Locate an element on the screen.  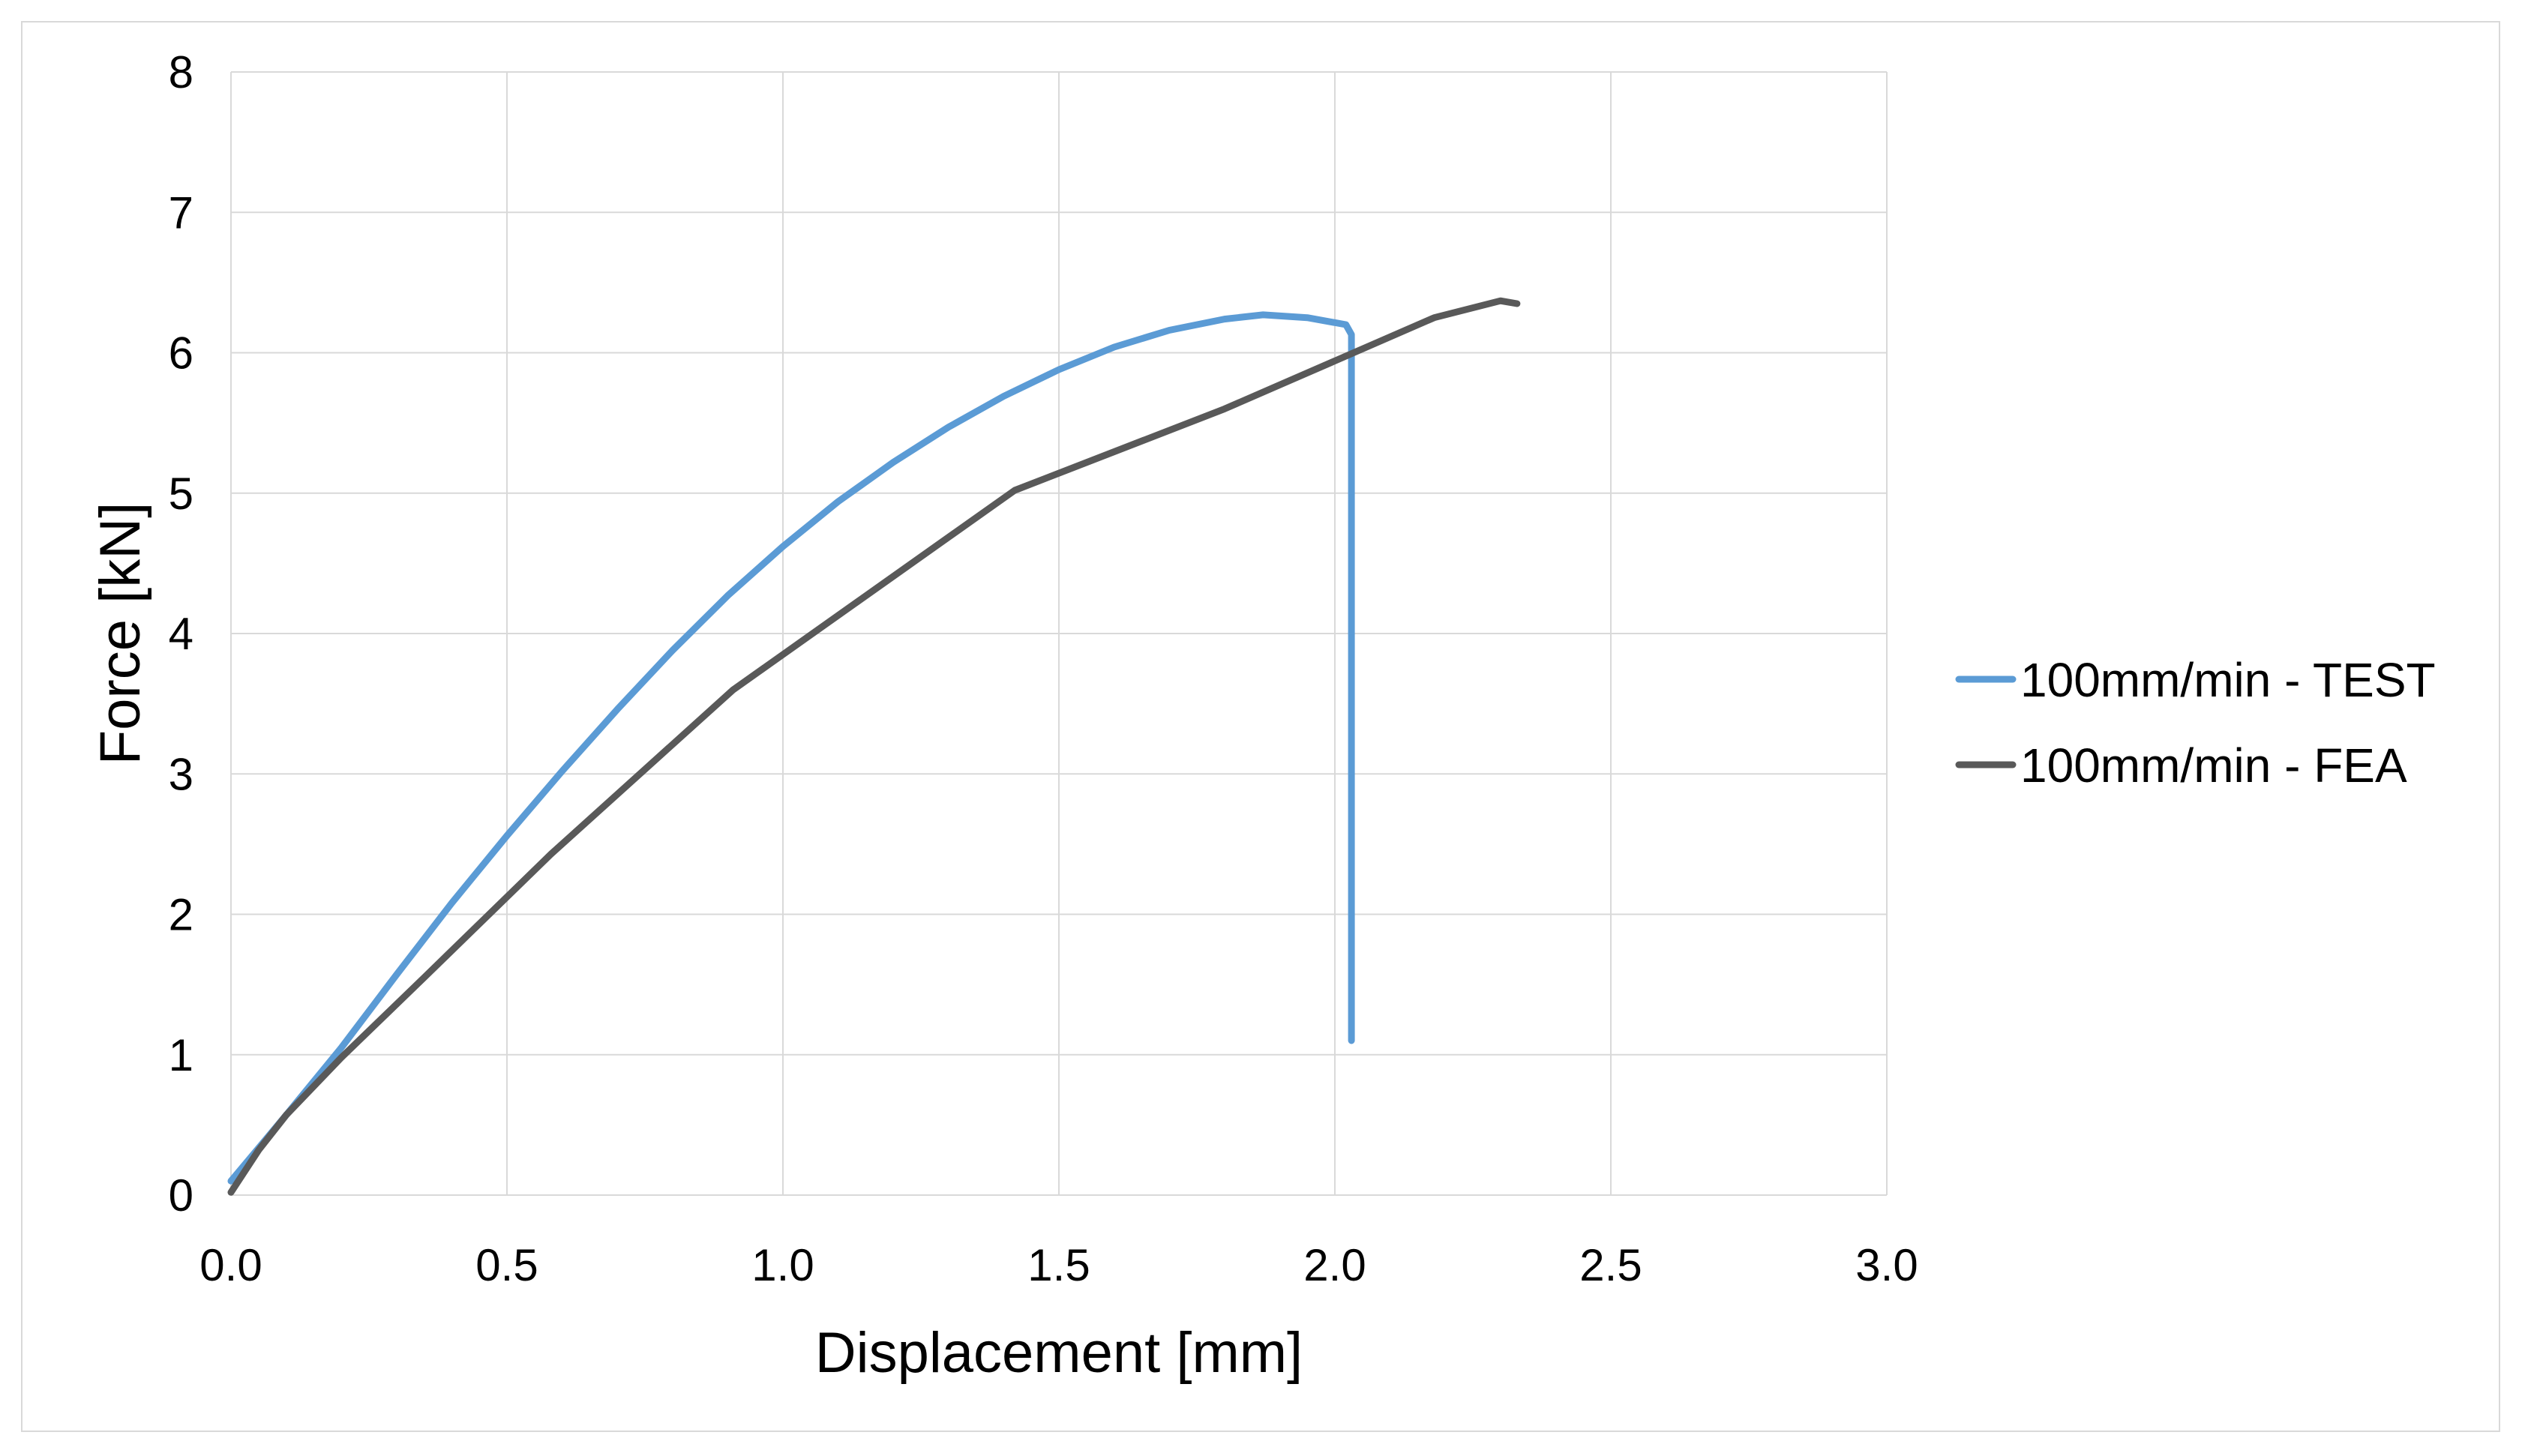
y-tick-label: 5 is located at coordinates (181, 494).